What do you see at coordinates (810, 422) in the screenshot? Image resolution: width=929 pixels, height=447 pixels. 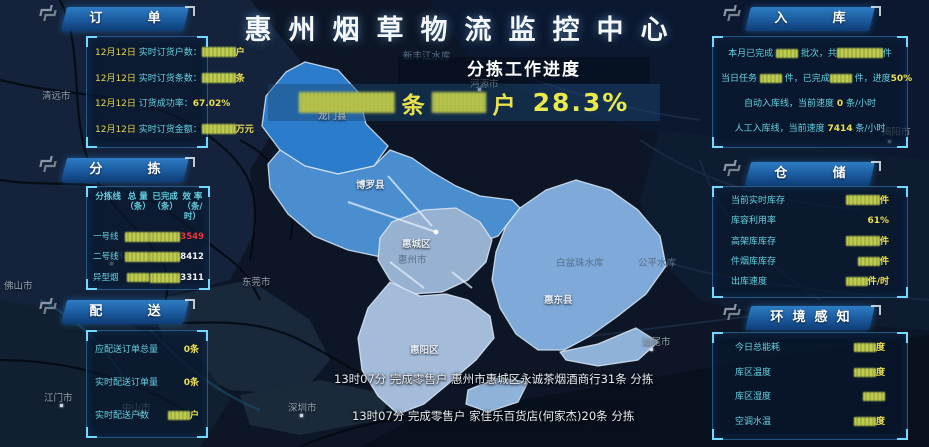 I see `panel-row: 空调水温 度` at bounding box center [810, 422].